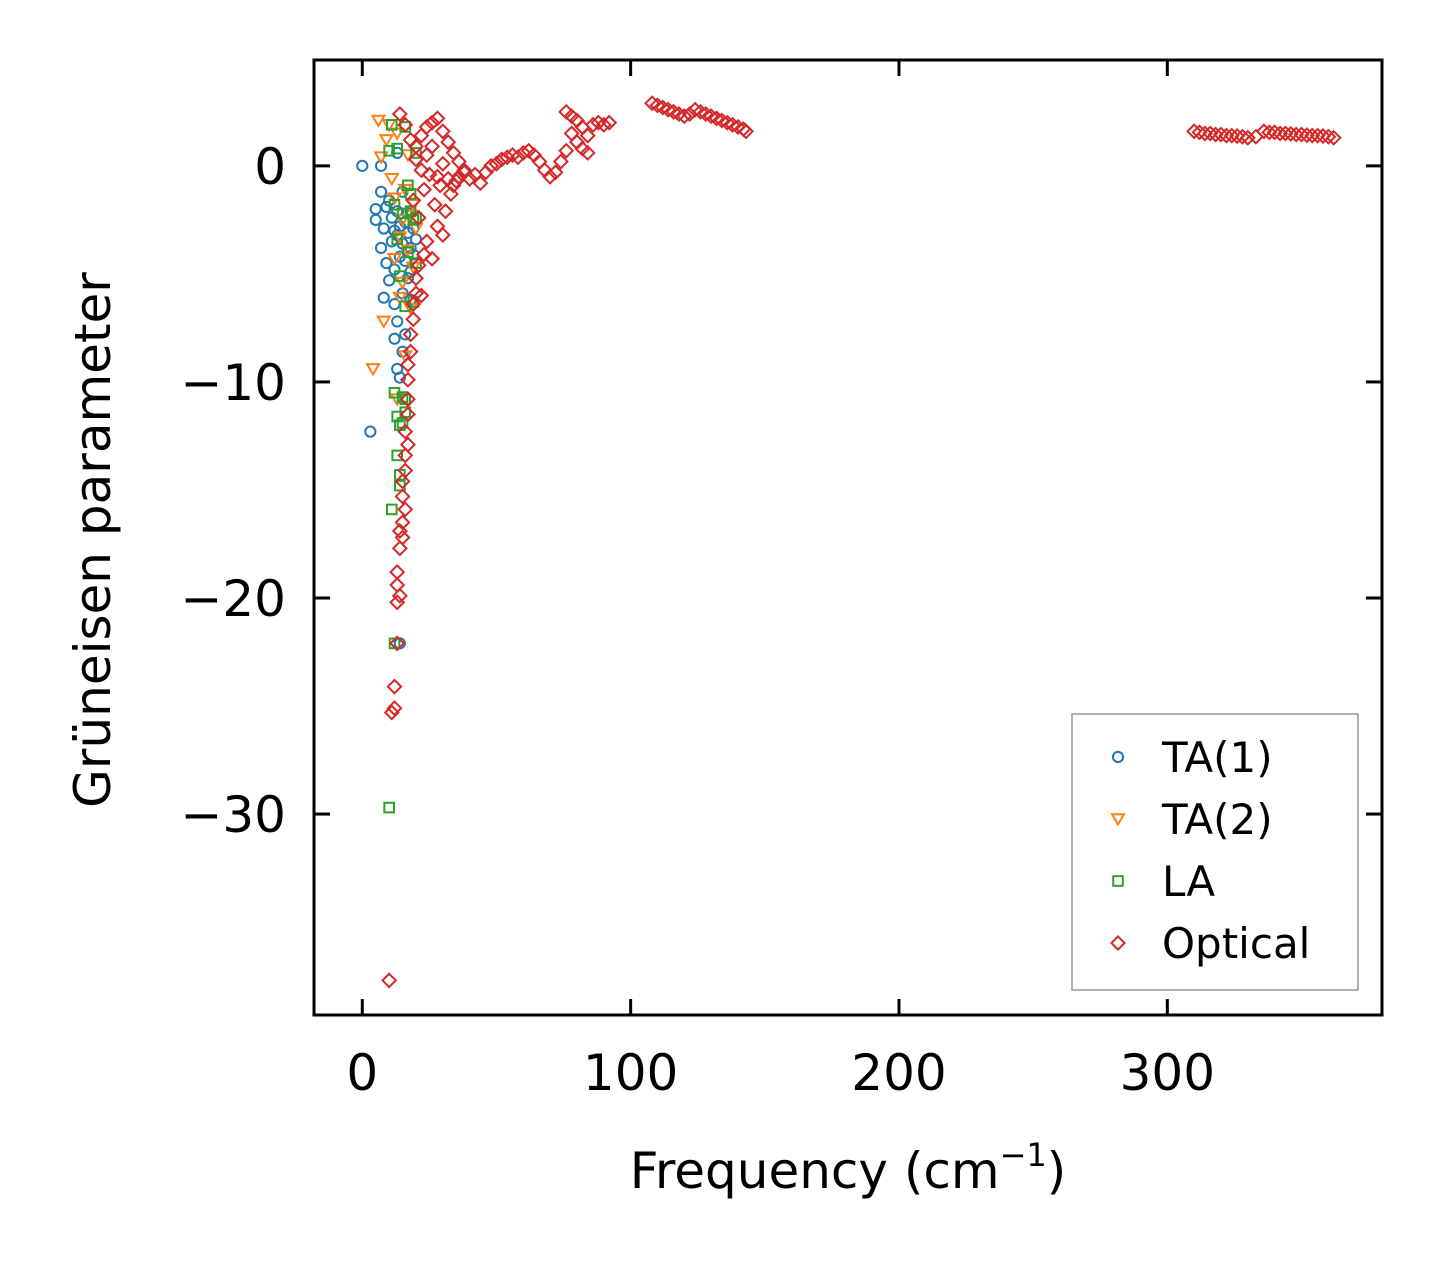 Image resolution: width=1443 pixels, height=1264 pixels. What do you see at coordinates (1217, 757) in the screenshot?
I see `legend-label-0: TA(1)` at bounding box center [1217, 757].